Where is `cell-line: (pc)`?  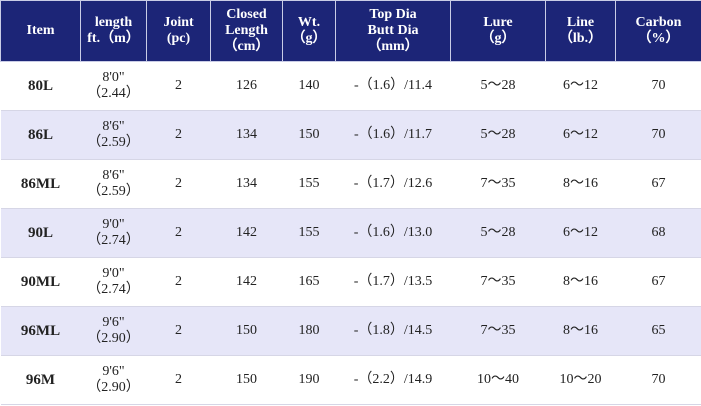
cell-line: (pc) is located at coordinates (178, 38).